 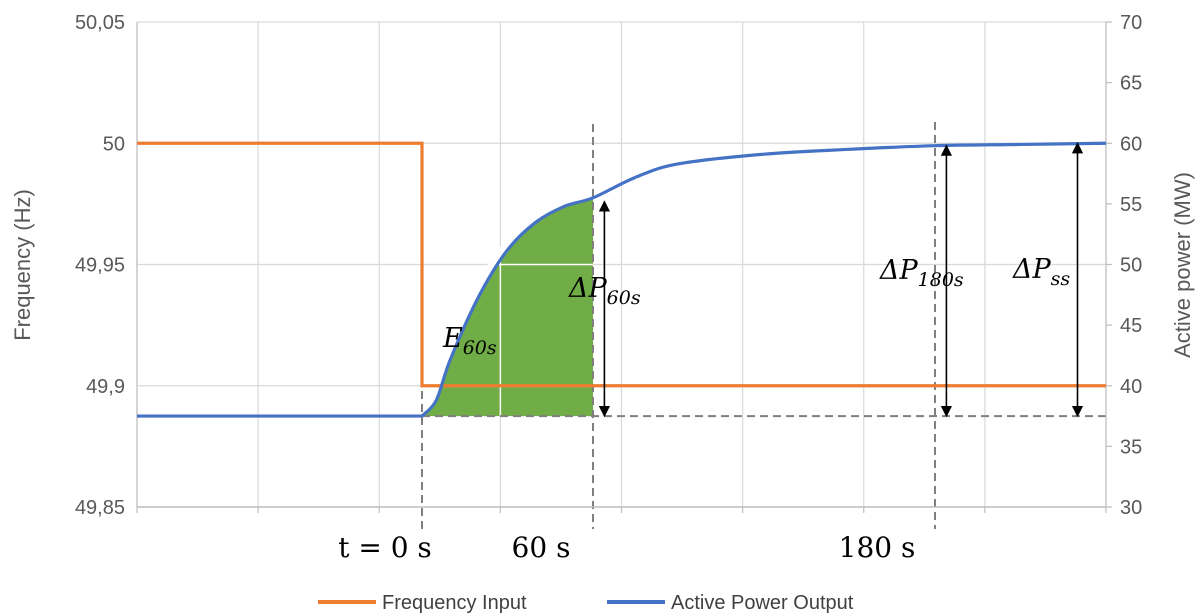 I want to click on energy-area, so click(x=507, y=307).